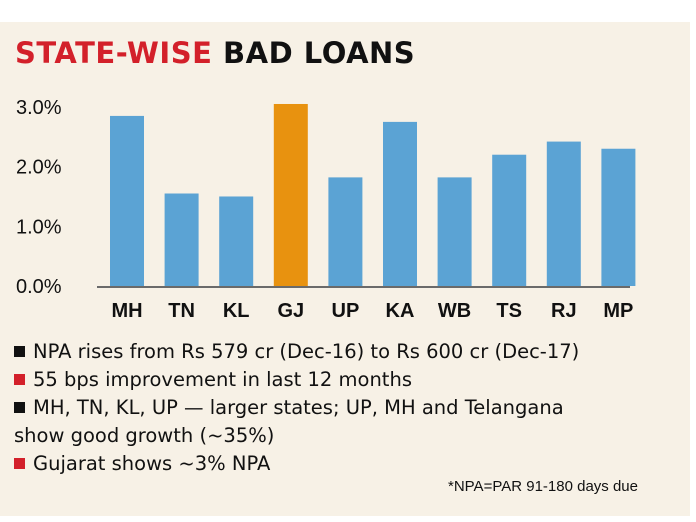 The height and width of the screenshot is (522, 696). Describe the element at coordinates (39, 108) in the screenshot. I see `y-tick-label: 3.0%` at that location.